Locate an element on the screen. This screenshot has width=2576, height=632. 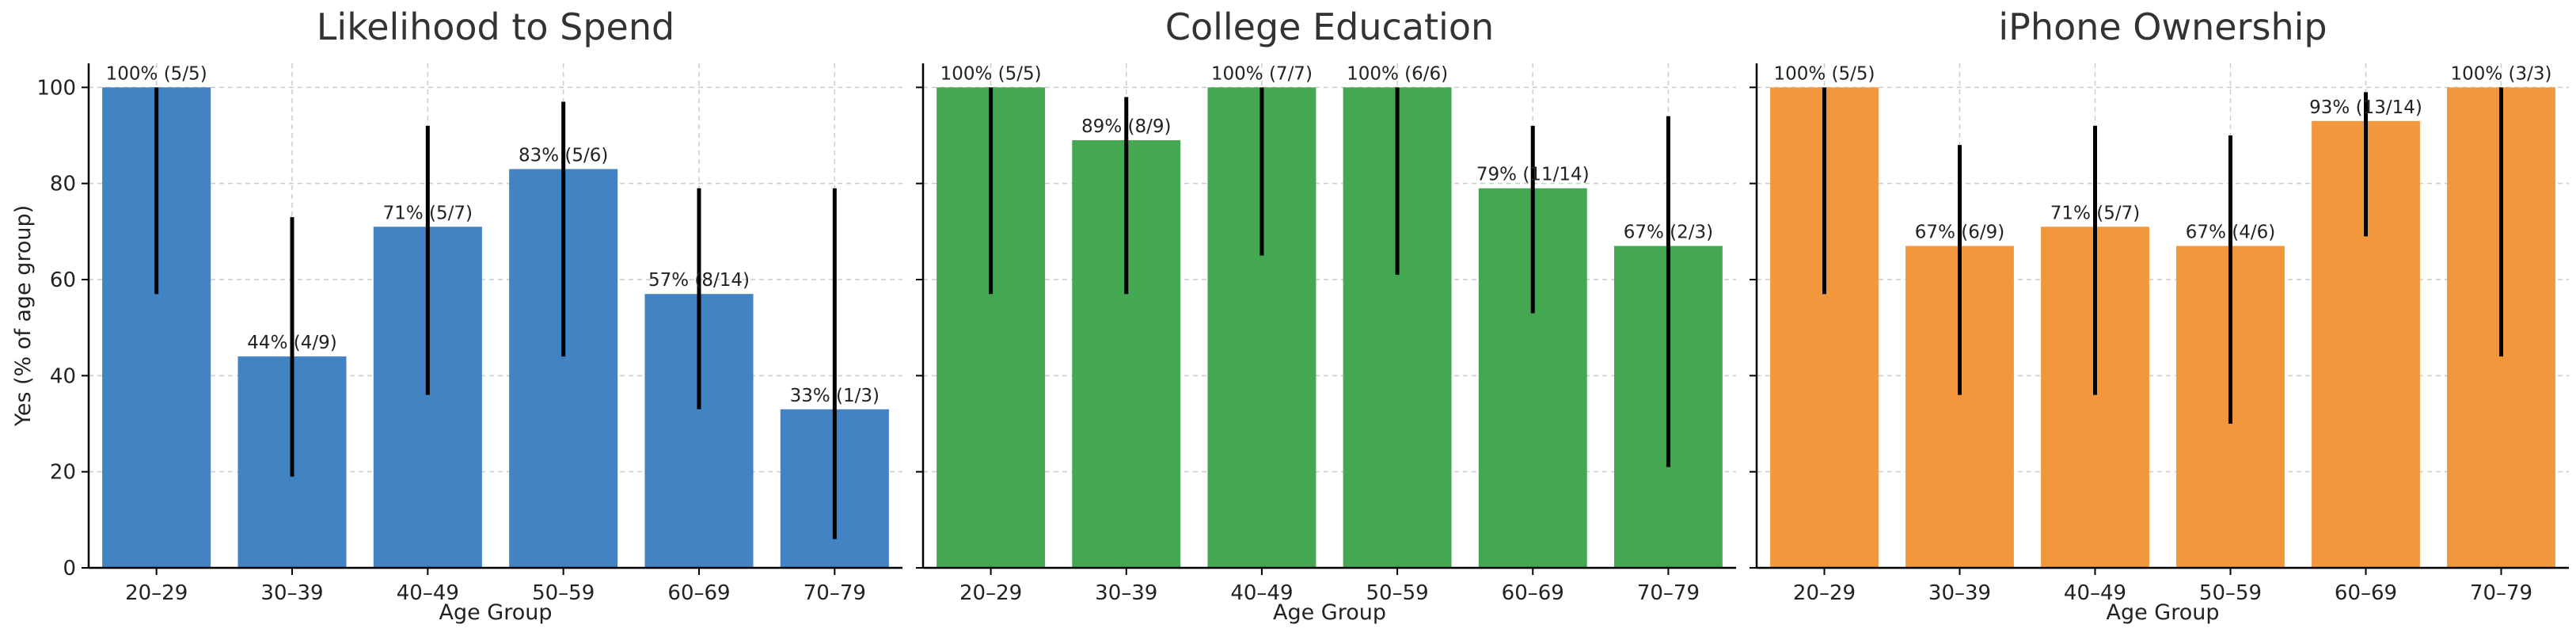
data-label: 83% (5/6) is located at coordinates (563, 155).